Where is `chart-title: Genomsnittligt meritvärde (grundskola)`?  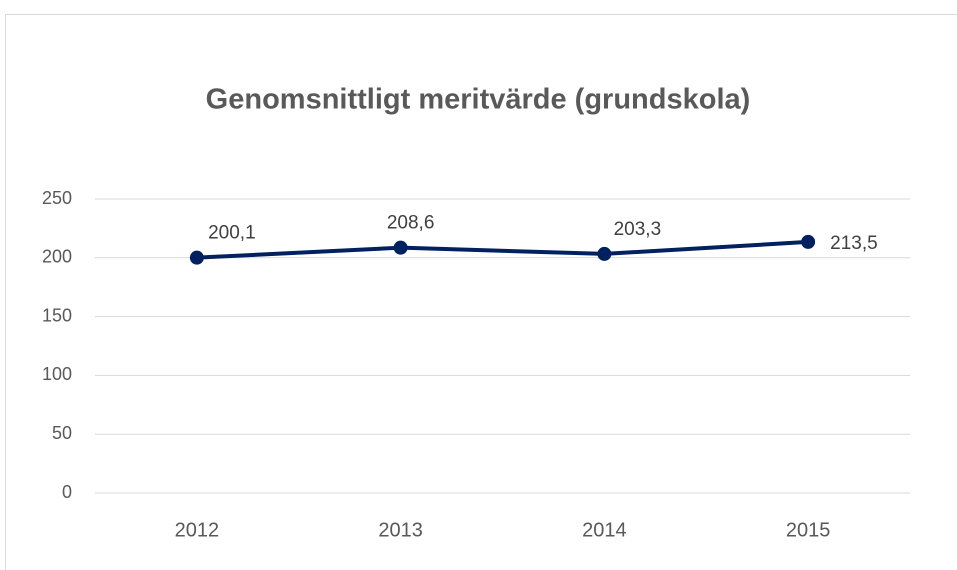
chart-title: Genomsnittligt meritvärde (grundskola) is located at coordinates (478, 100).